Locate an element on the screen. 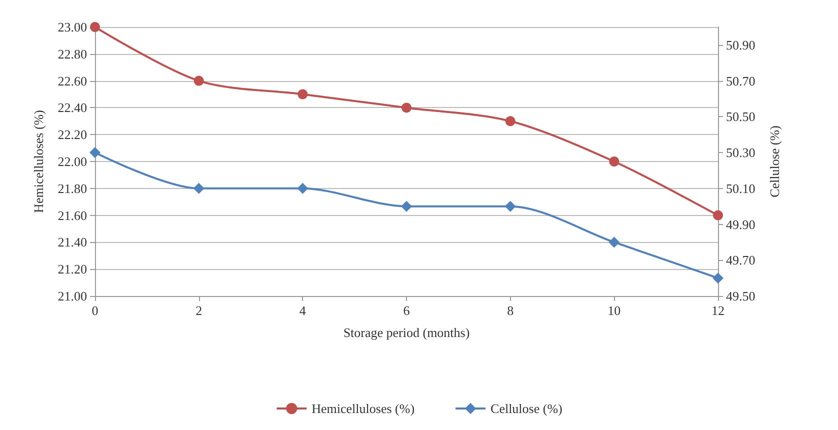 The image size is (838, 430). y-tick-label: 22.20 is located at coordinates (72, 134).